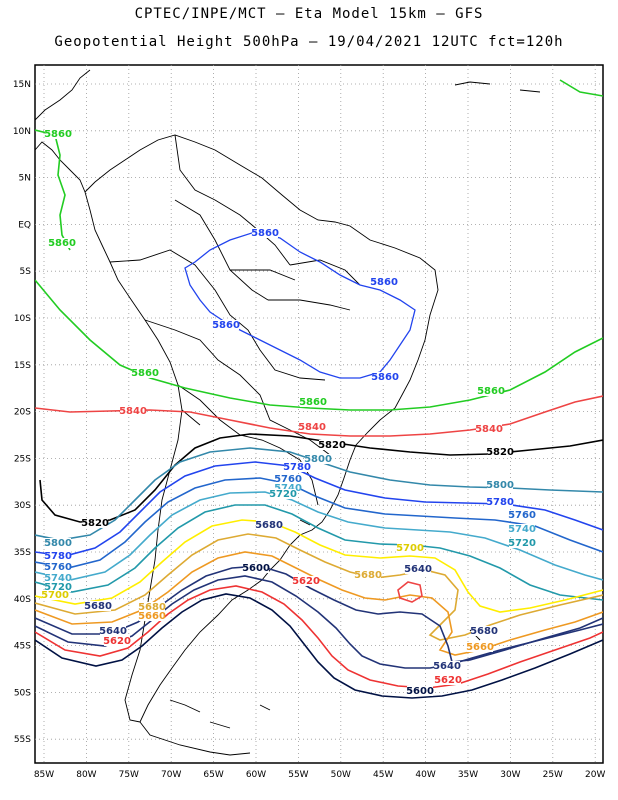 This screenshot has width=618, height=800. I want to click on lat-tick-label: 15S, so click(22, 366).